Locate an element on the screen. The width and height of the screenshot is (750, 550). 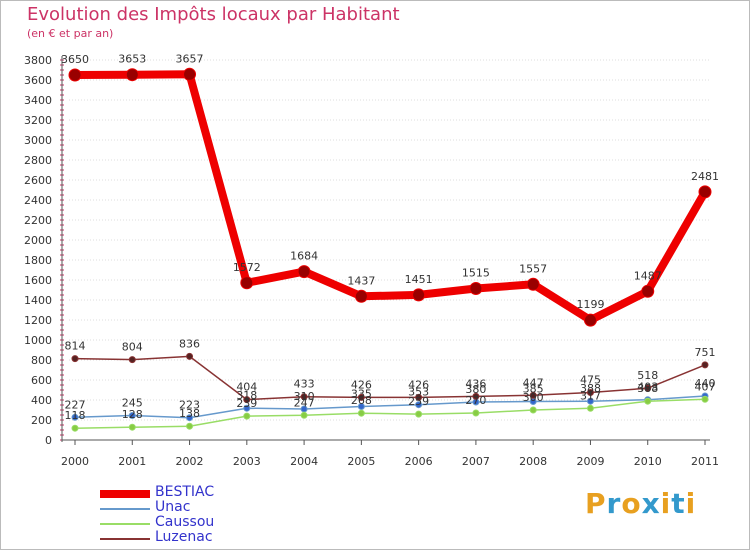
x-tick-label: 2008 is located at coordinates (533, 461).